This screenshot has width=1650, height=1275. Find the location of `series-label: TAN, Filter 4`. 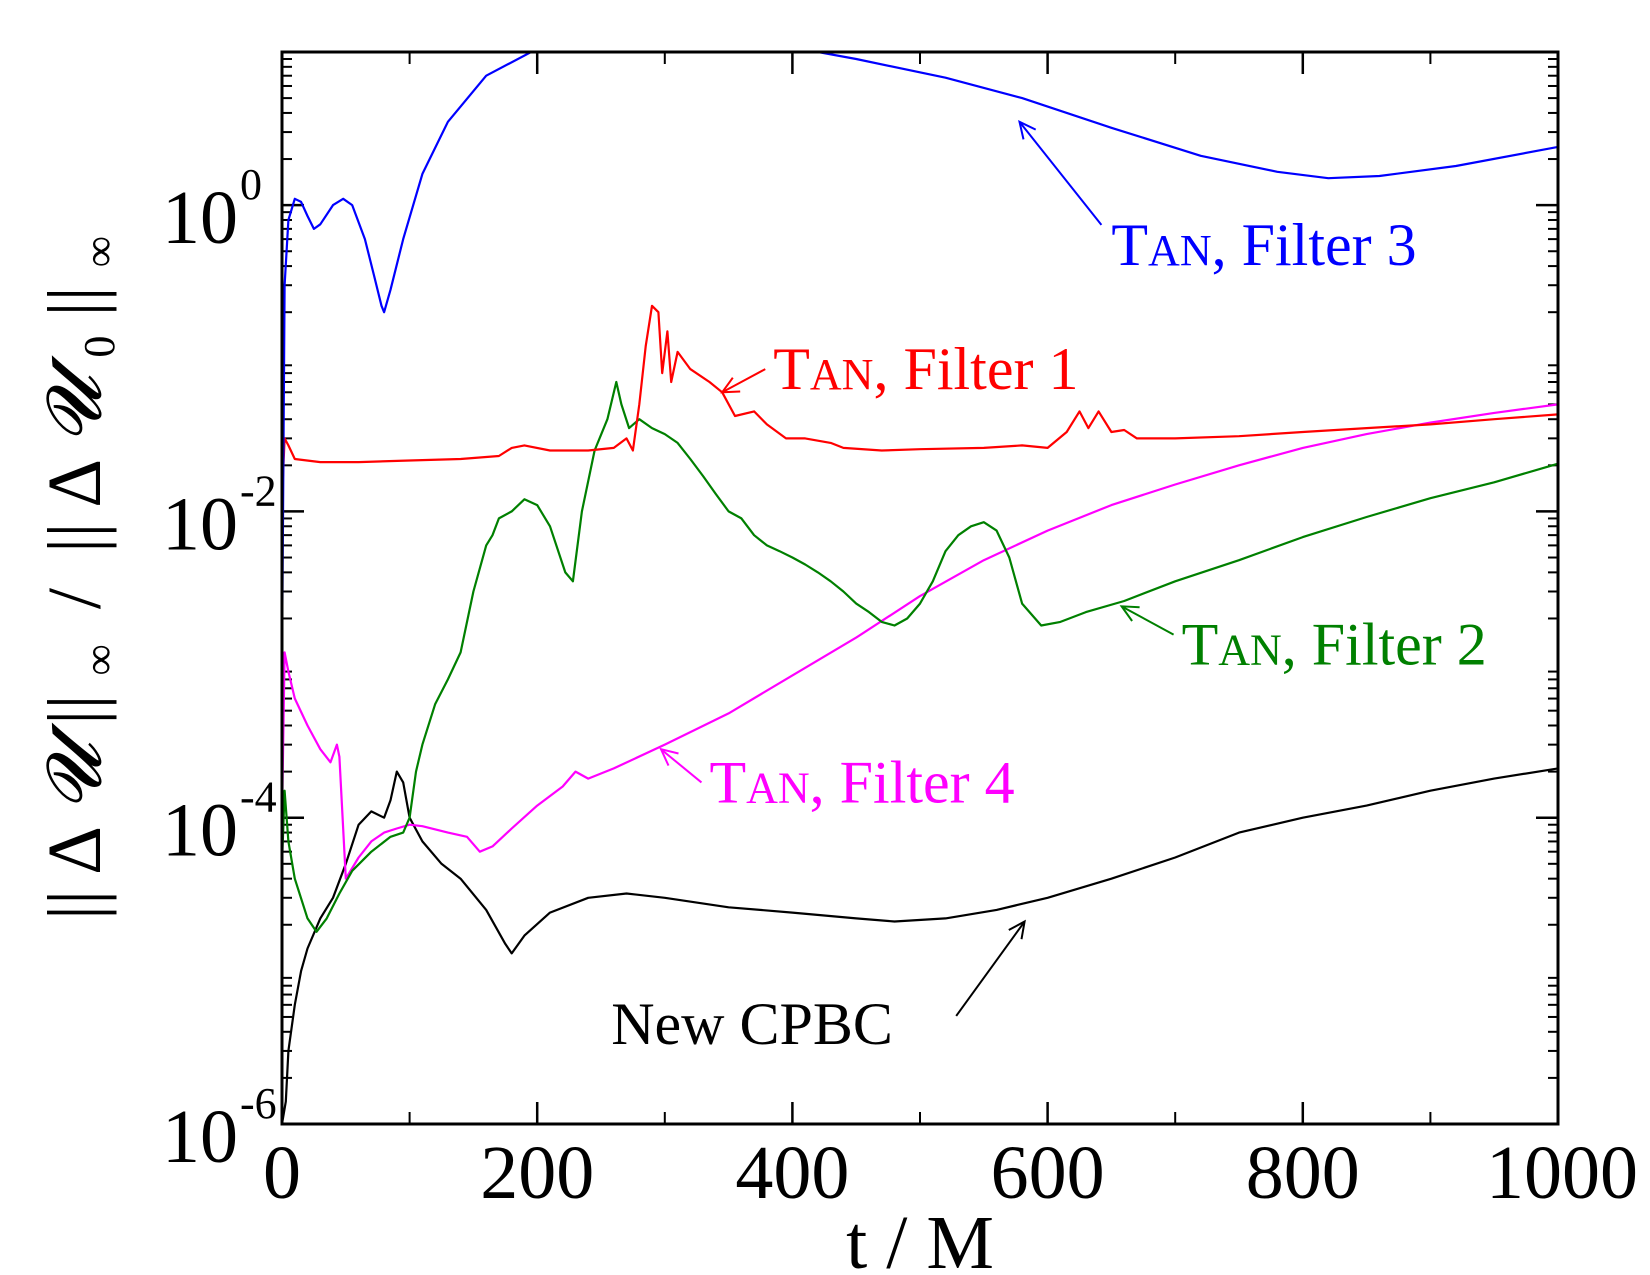

series-label: TAN, Filter 4 is located at coordinates (861, 782).